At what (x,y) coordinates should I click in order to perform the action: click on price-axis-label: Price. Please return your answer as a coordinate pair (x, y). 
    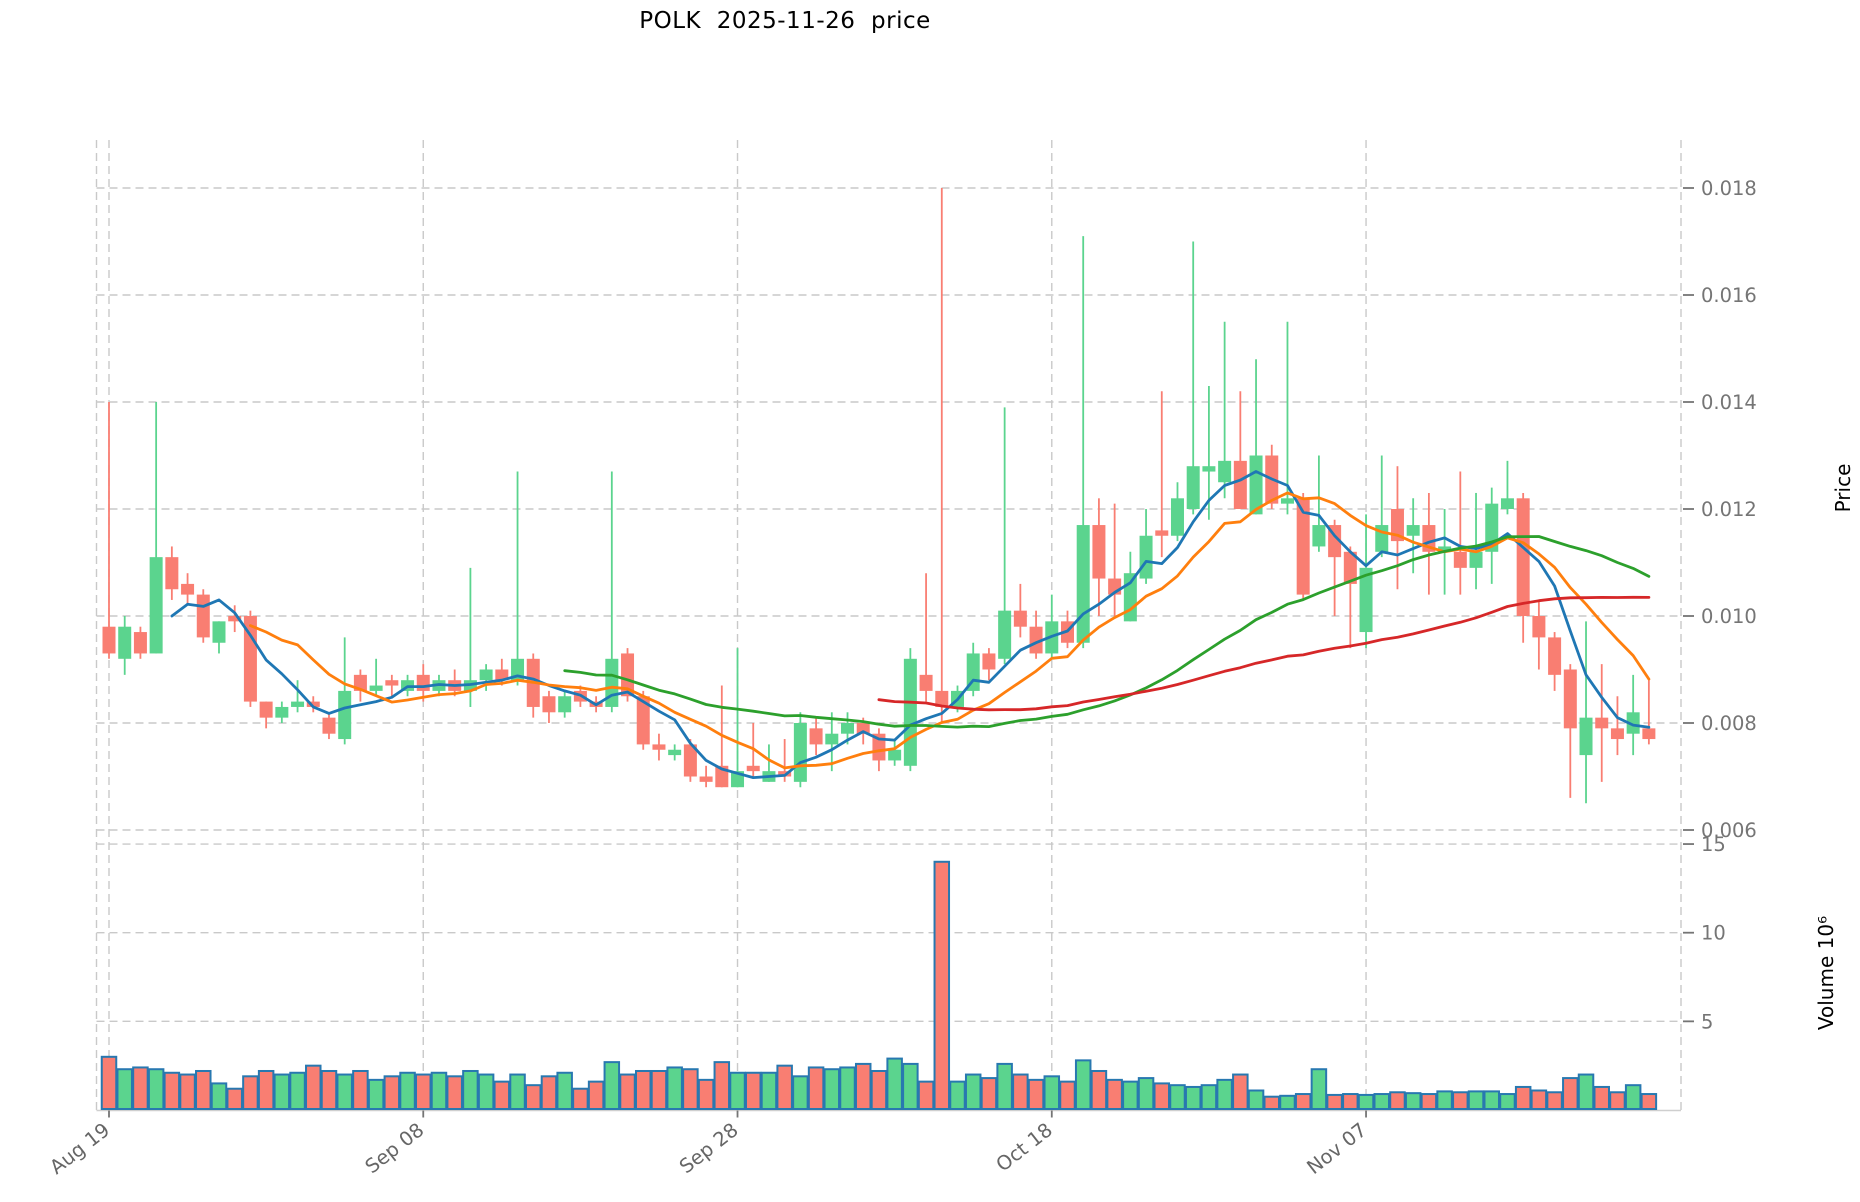
    Looking at the image, I should click on (1843, 488).